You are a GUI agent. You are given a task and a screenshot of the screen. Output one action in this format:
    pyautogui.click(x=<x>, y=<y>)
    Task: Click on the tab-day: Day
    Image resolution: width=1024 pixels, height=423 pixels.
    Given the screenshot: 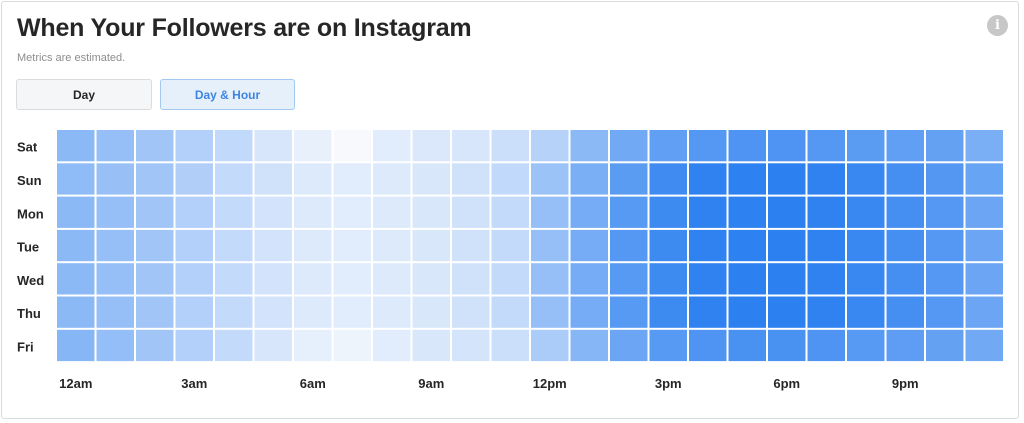 What is the action you would take?
    pyautogui.click(x=84, y=94)
    